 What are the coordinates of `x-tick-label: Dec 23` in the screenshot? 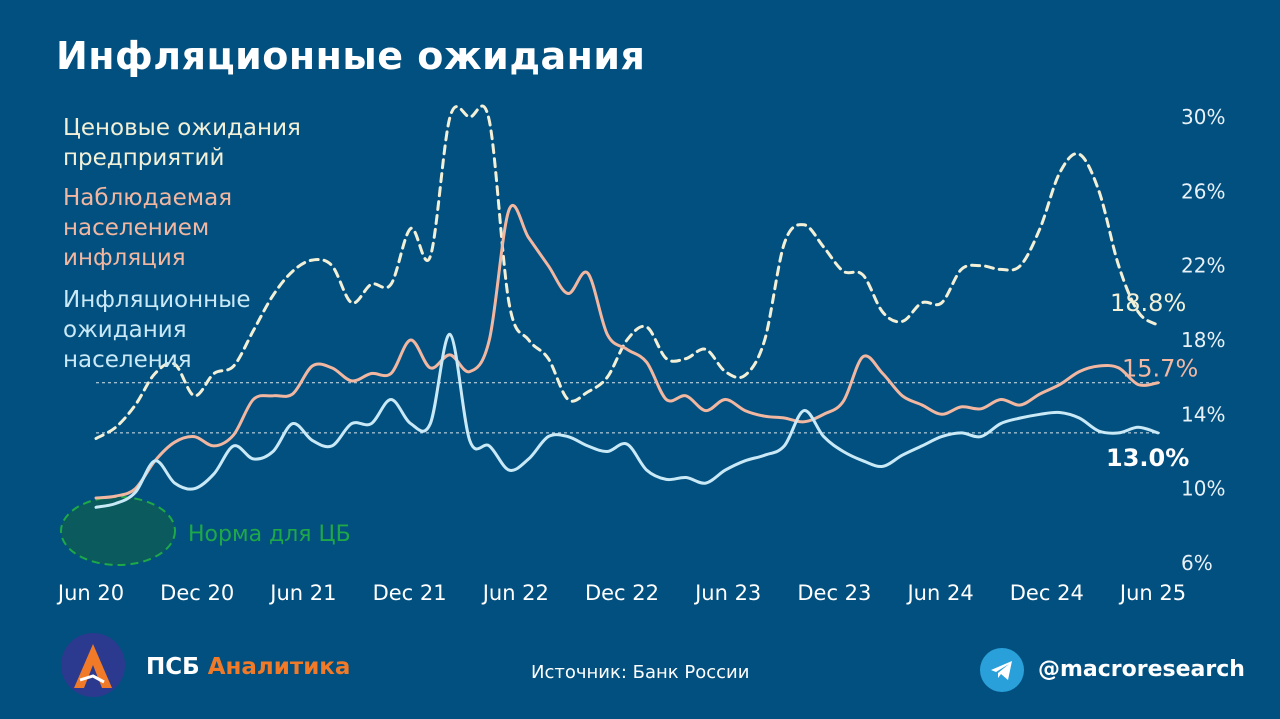 It's located at (834, 593).